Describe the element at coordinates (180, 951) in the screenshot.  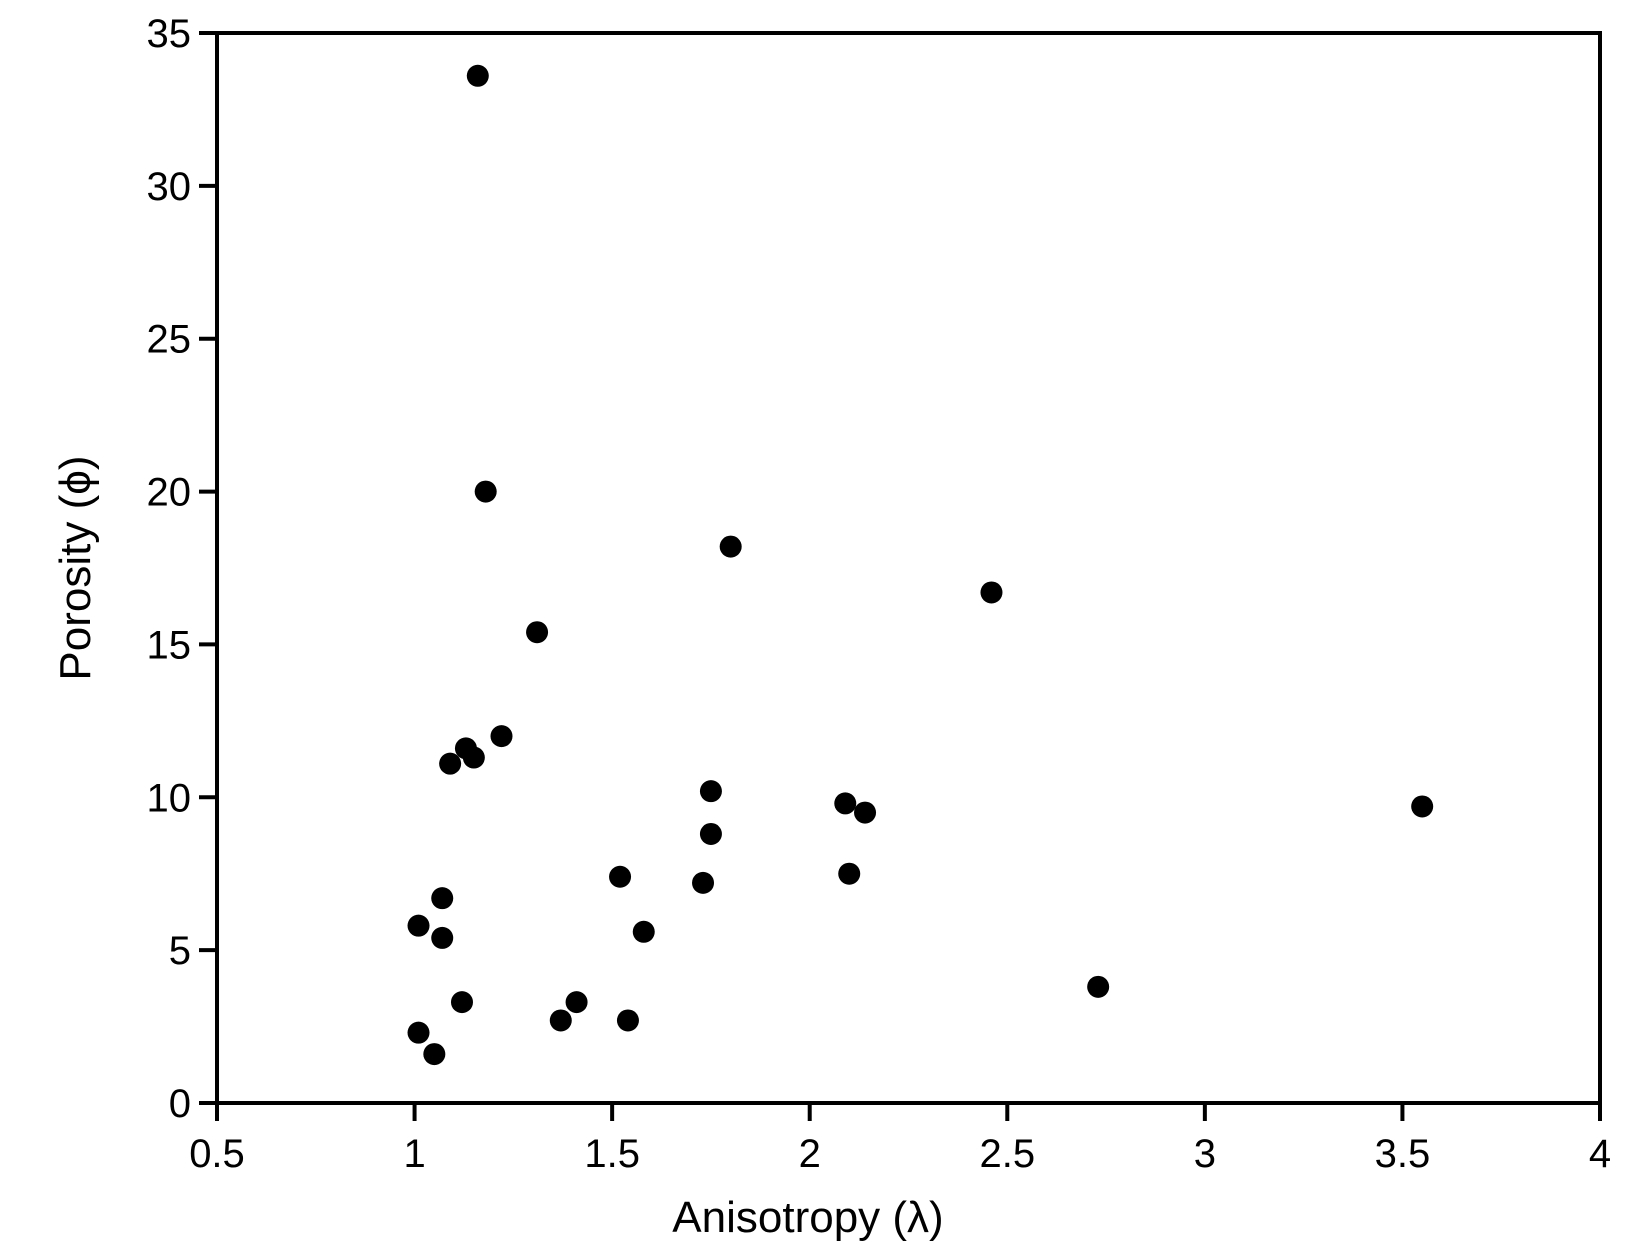
I see `y-tick-label: 5` at that location.